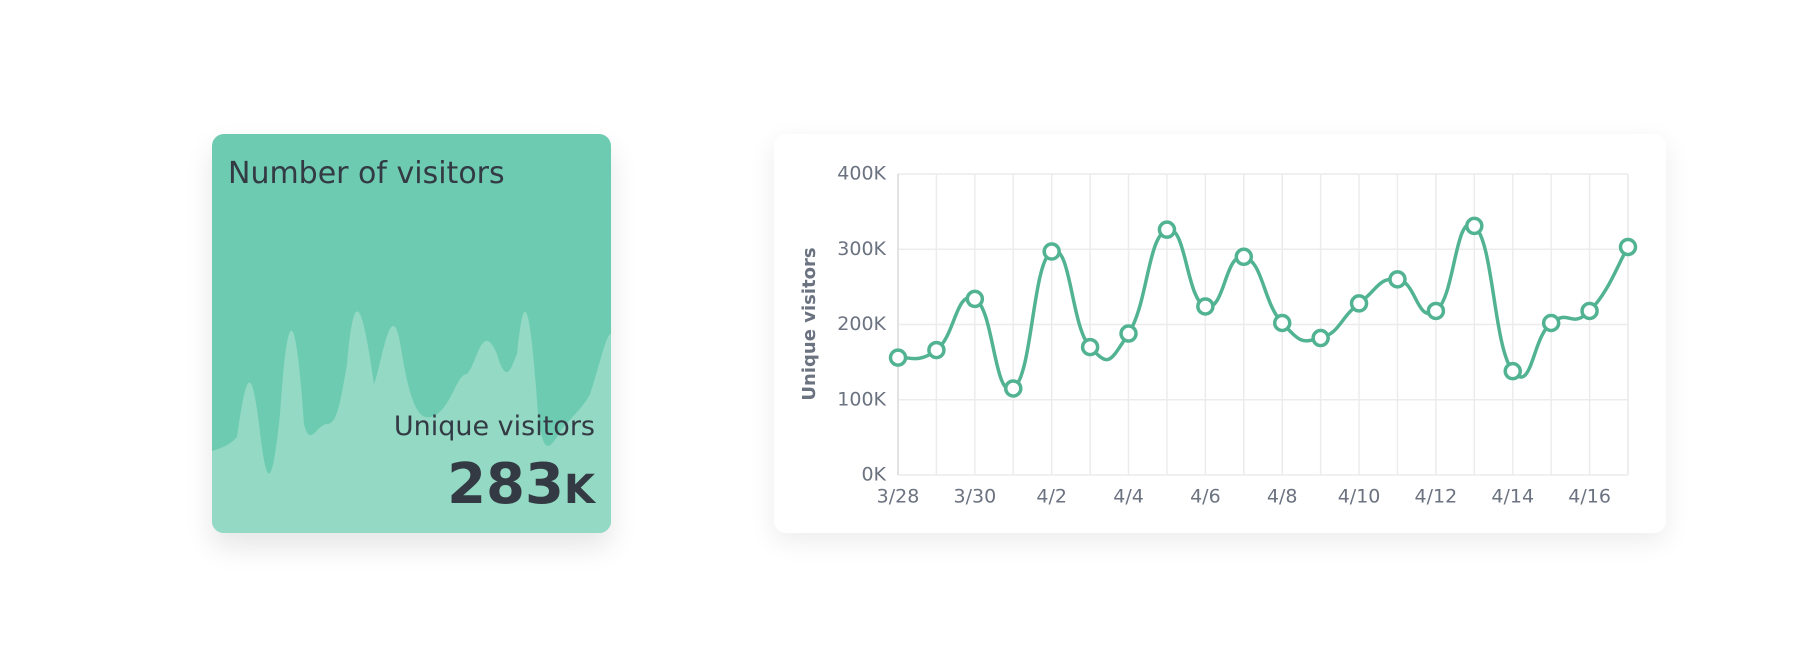  What do you see at coordinates (579, 490) in the screenshot?
I see `kpi-suffix: K` at bounding box center [579, 490].